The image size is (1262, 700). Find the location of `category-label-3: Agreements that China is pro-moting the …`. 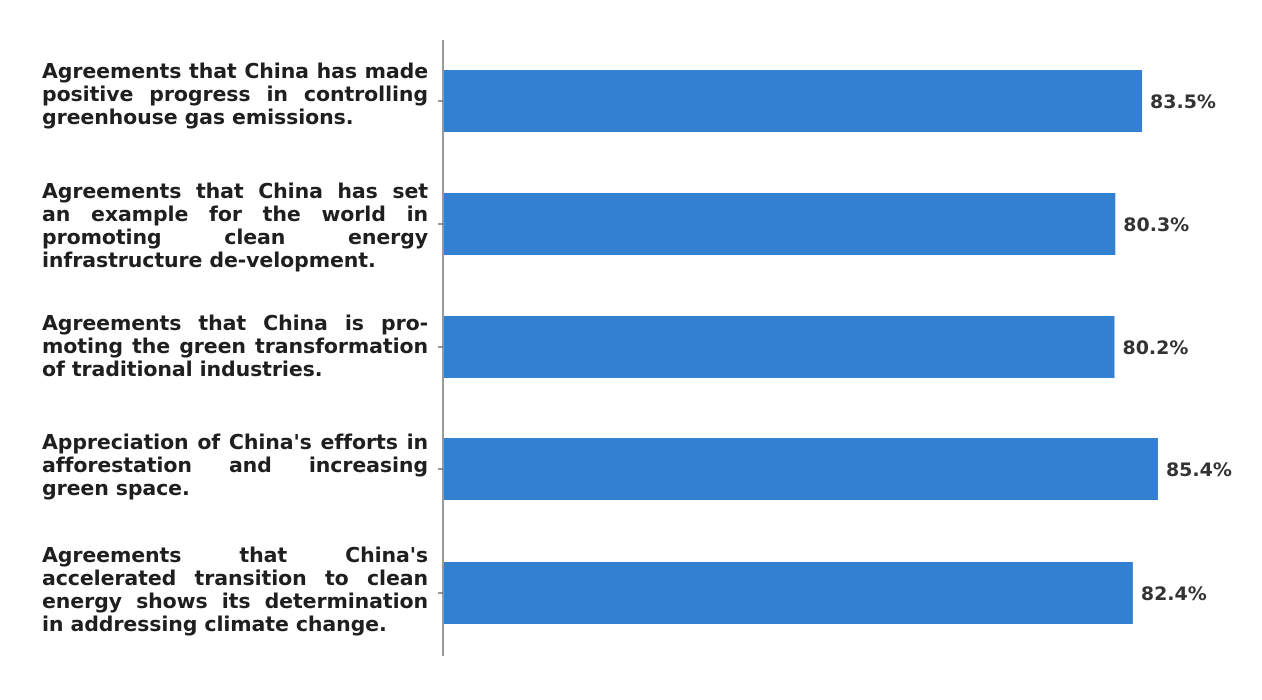

category-label-3: Agreements that China is pro-moting the … is located at coordinates (235, 346).